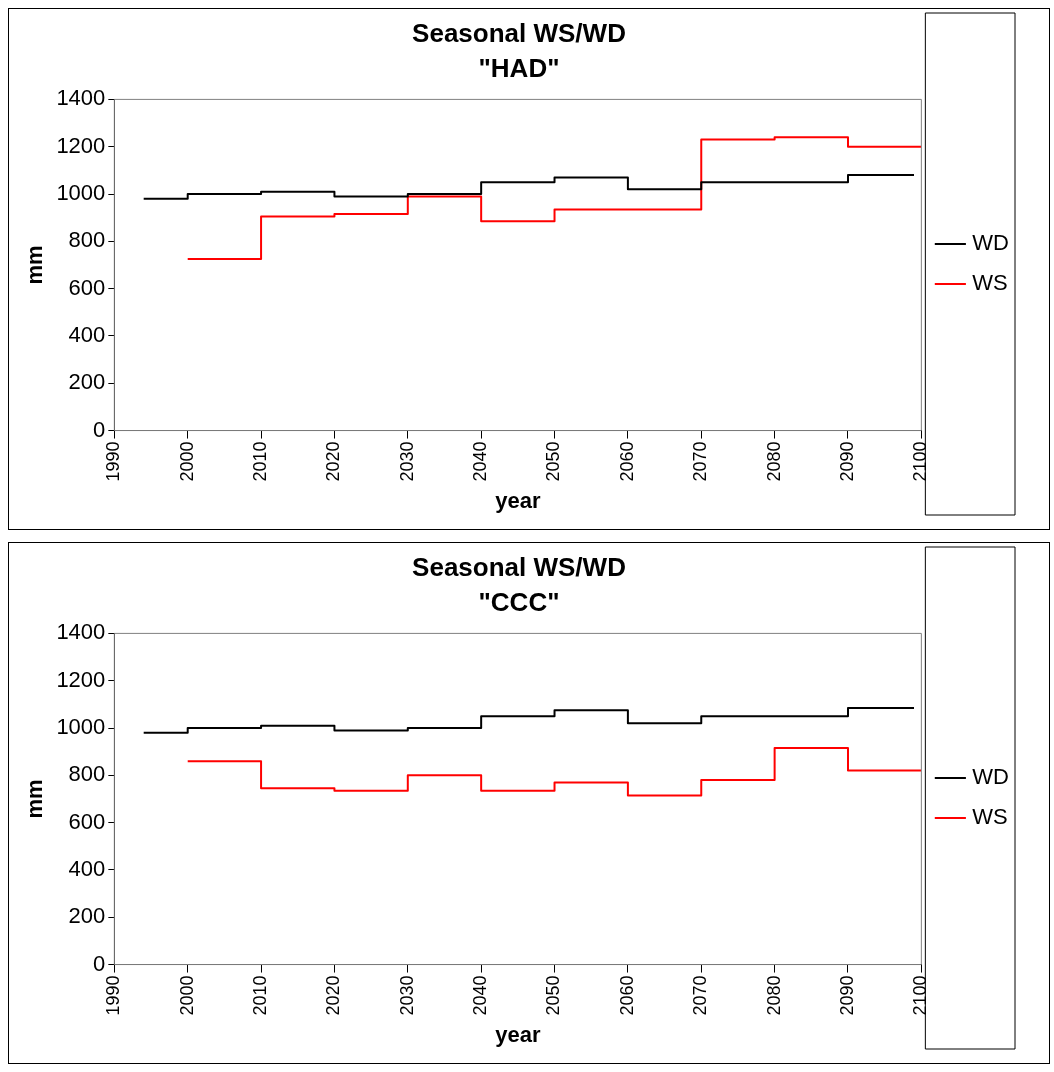 The image size is (1054, 1072). Describe the element at coordinates (519, 67) in the screenshot. I see `chart-subtitle: "HAD"` at that location.